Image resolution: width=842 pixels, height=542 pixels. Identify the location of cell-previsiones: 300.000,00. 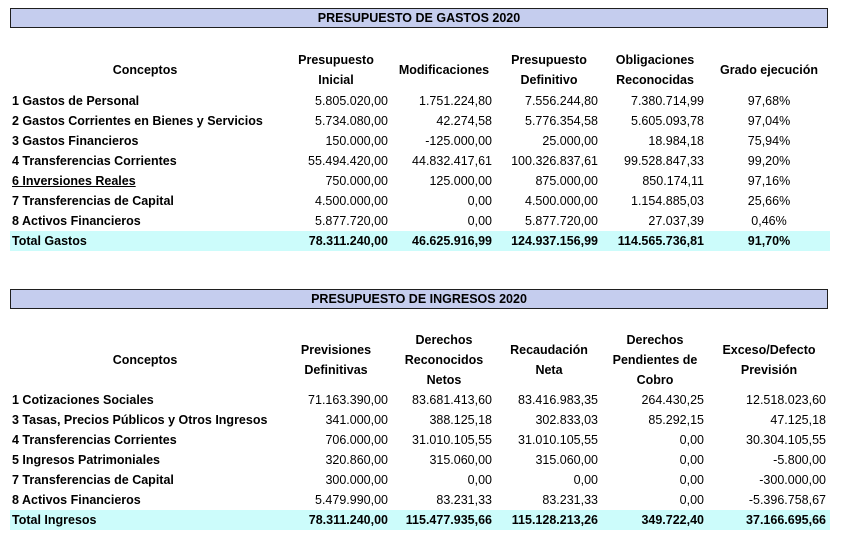
(356, 480).